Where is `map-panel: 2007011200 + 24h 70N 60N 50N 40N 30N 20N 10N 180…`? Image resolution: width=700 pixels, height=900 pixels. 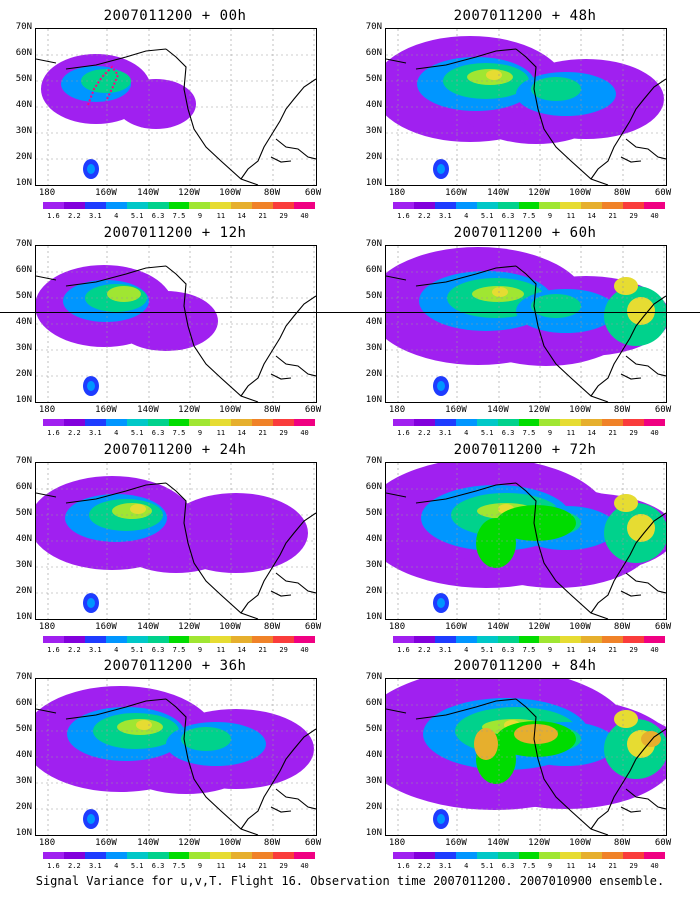 map-panel: 2007011200 + 24h 70N 60N 50N 40N 30N 20N 10N 180… is located at coordinates (165, 549).